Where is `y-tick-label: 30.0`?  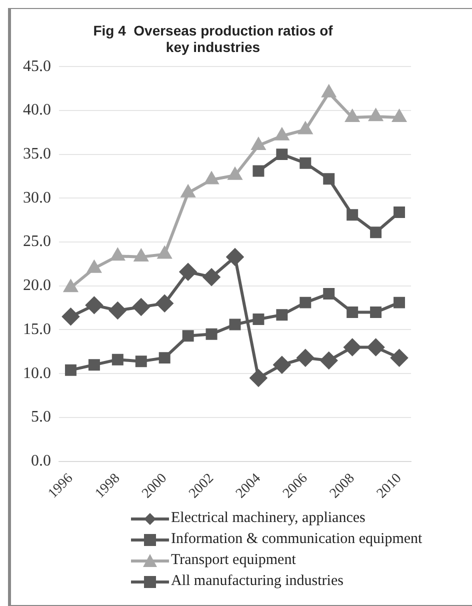 y-tick-label: 30.0 is located at coordinates (37, 197).